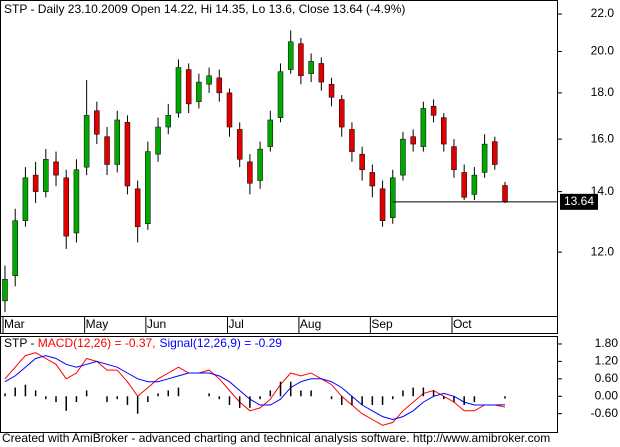 Image resolution: width=620 pixels, height=447 pixels. Describe the element at coordinates (14, 324) in the screenshot. I see `x-tick-label: Mar` at that location.